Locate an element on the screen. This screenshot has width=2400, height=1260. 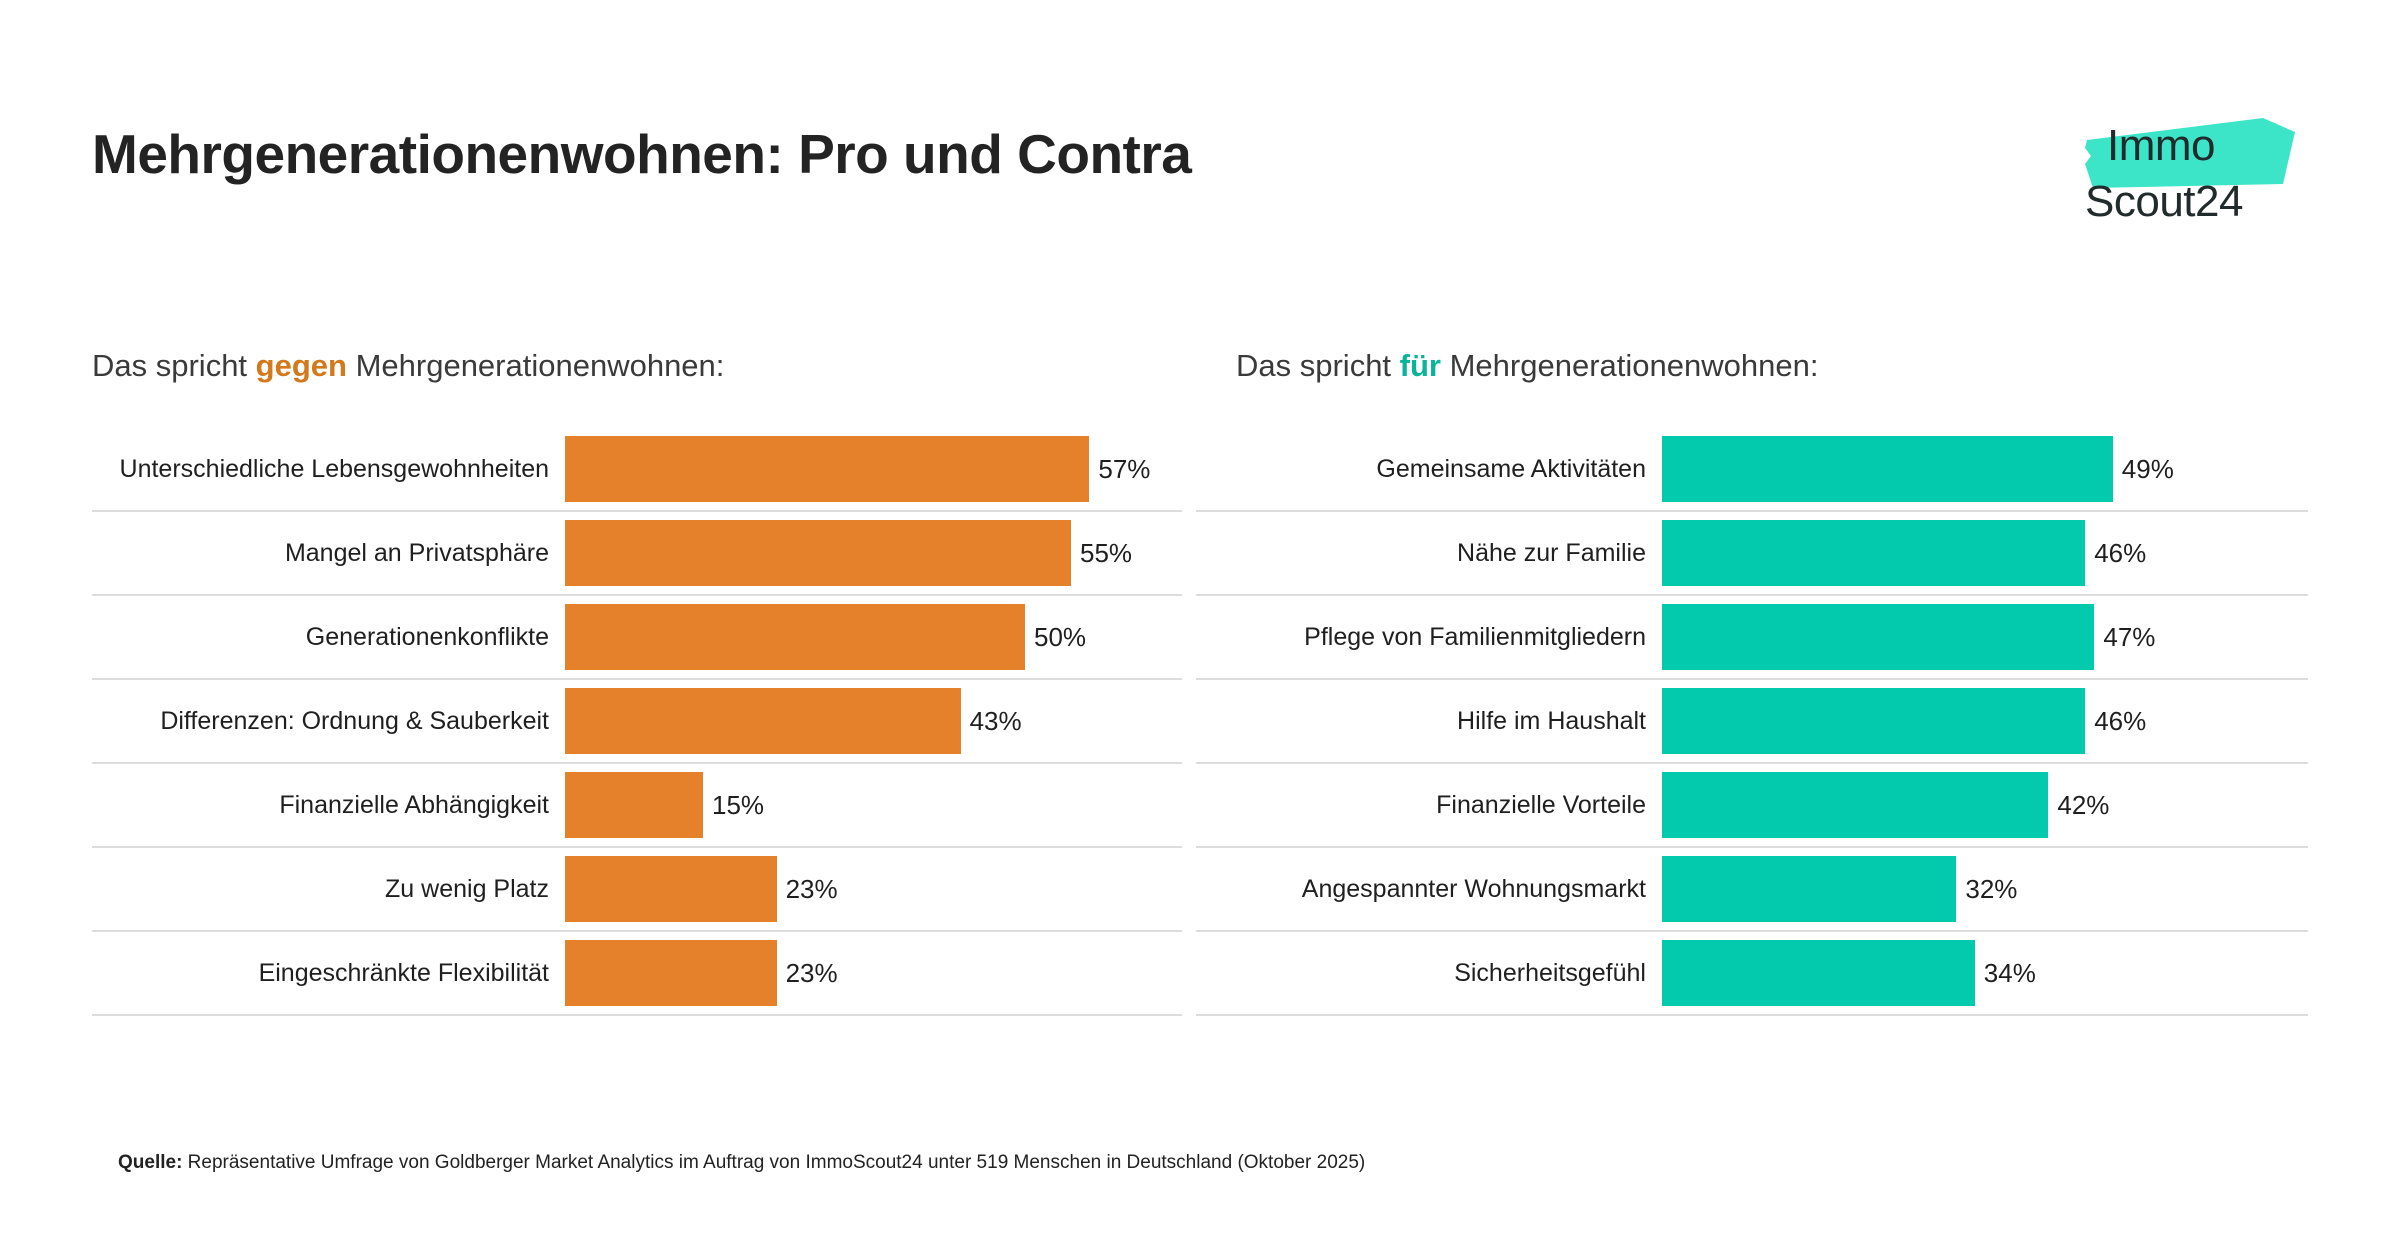
bar-value-label: 43% is located at coordinates (995, 721).